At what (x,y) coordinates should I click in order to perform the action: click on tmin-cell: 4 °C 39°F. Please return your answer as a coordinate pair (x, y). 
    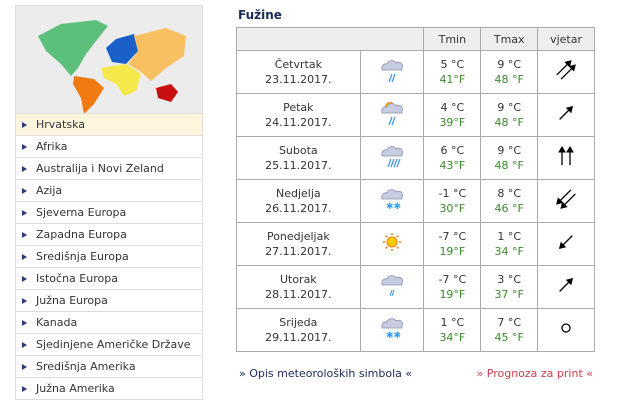
    Looking at the image, I should click on (452, 115).